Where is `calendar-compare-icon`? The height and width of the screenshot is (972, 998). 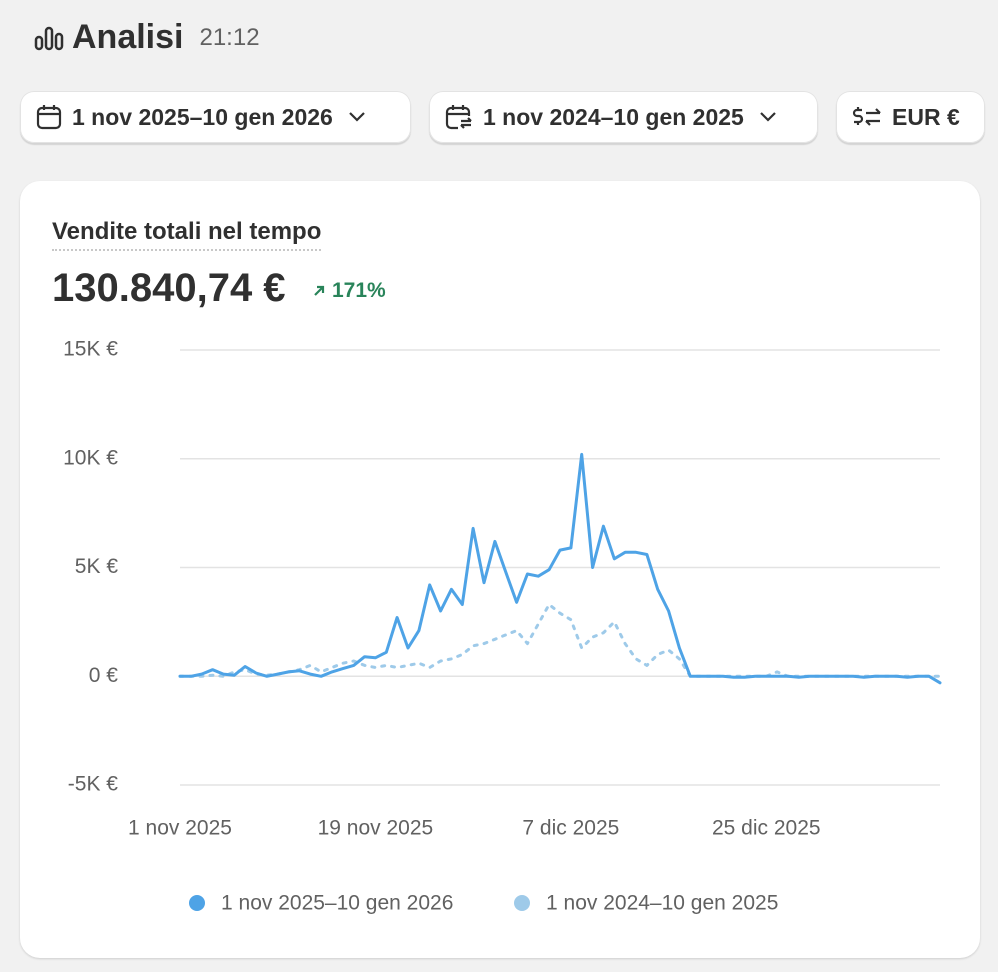
calendar-compare-icon is located at coordinates (458, 117).